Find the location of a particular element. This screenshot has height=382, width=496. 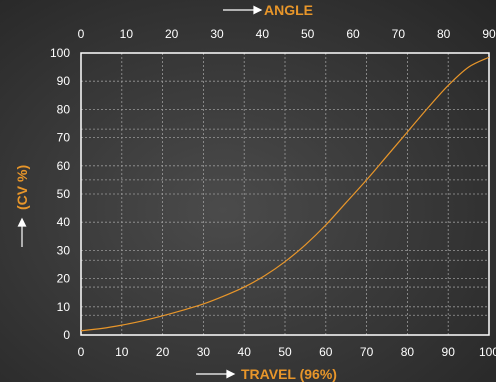

x-tick-label: 30 is located at coordinates (204, 352).